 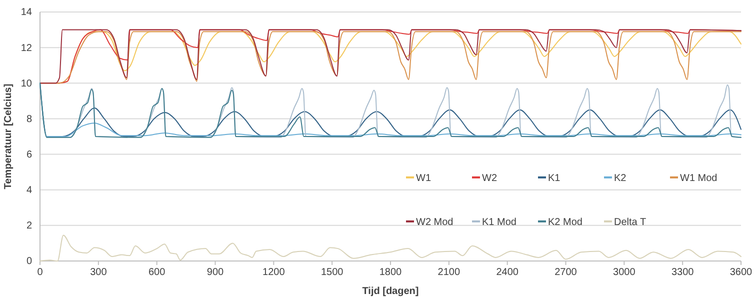 I want to click on x-tick-label: 1200, so click(x=274, y=272).